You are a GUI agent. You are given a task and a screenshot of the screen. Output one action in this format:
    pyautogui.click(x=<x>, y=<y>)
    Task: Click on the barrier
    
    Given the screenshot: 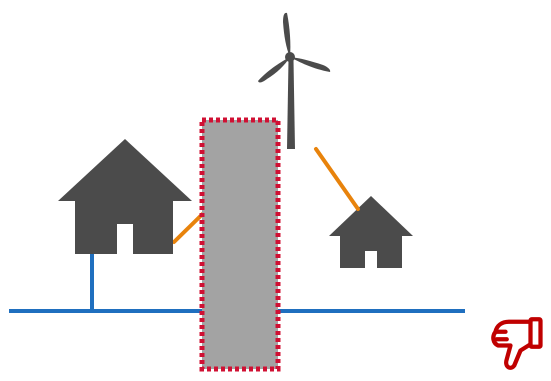 What is the action you would take?
    pyautogui.click(x=240, y=244)
    